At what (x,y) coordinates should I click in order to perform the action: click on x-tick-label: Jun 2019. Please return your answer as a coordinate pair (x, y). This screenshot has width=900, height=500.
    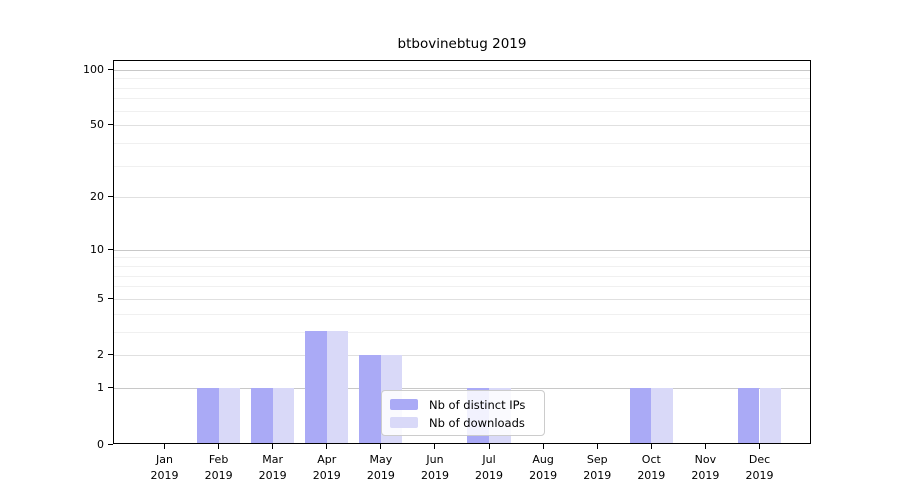
    Looking at the image, I should click on (434, 467).